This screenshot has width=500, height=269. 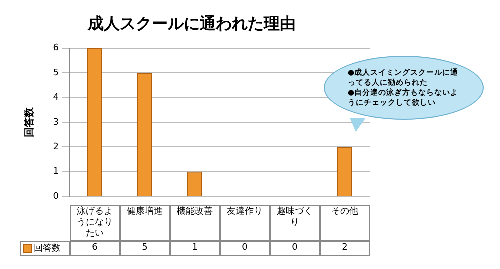 I want to click on y-tick-label: 0, so click(x=56, y=197).